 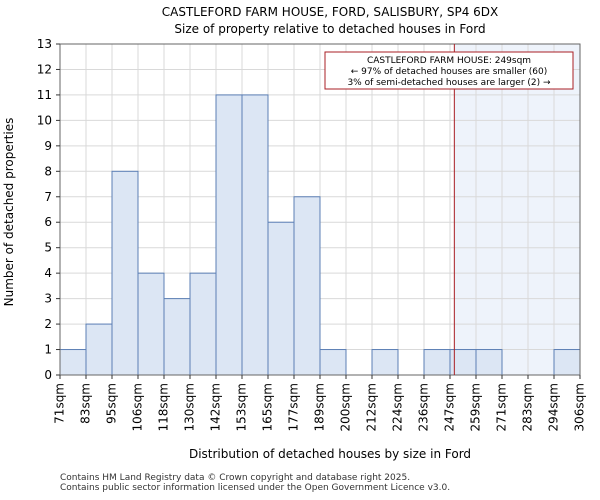 What do you see at coordinates (320, 407) in the screenshot?
I see `x-tick-label: 189sqm` at bounding box center [320, 407].